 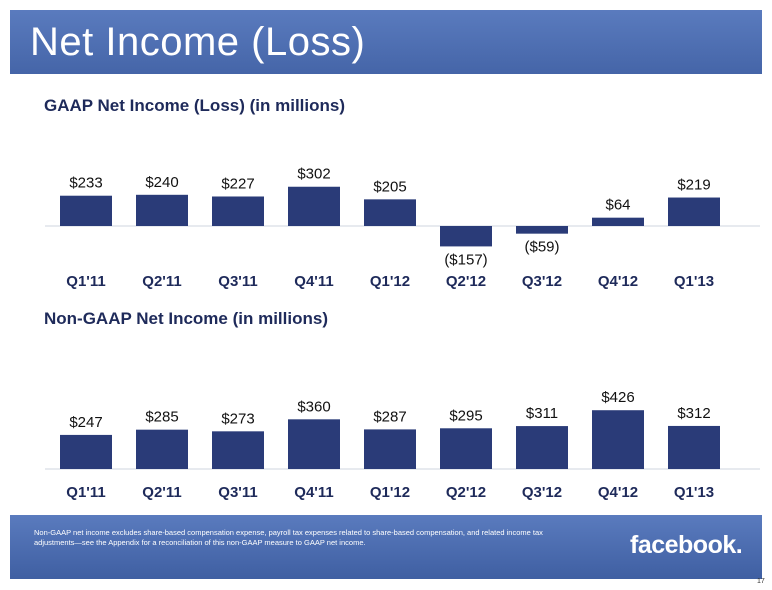 I want to click on data-label: $240, so click(x=161, y=182).